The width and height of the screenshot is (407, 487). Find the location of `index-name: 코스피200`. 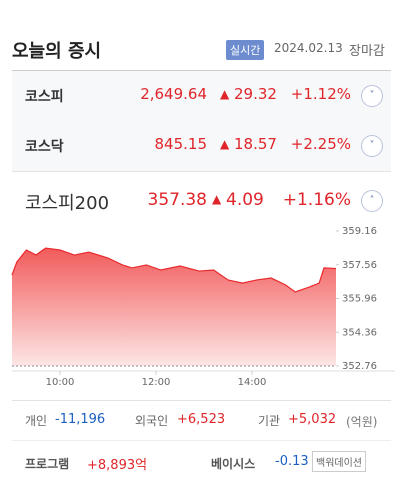

index-name: 코스피200 is located at coordinates (67, 203).